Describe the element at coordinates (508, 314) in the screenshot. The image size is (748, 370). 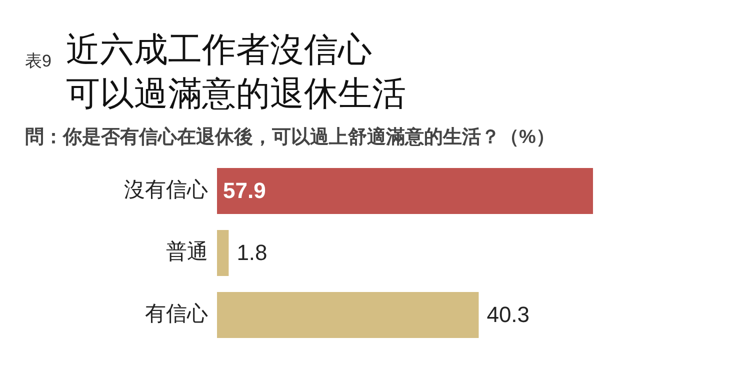
I see `data-label: 40.3` at that location.